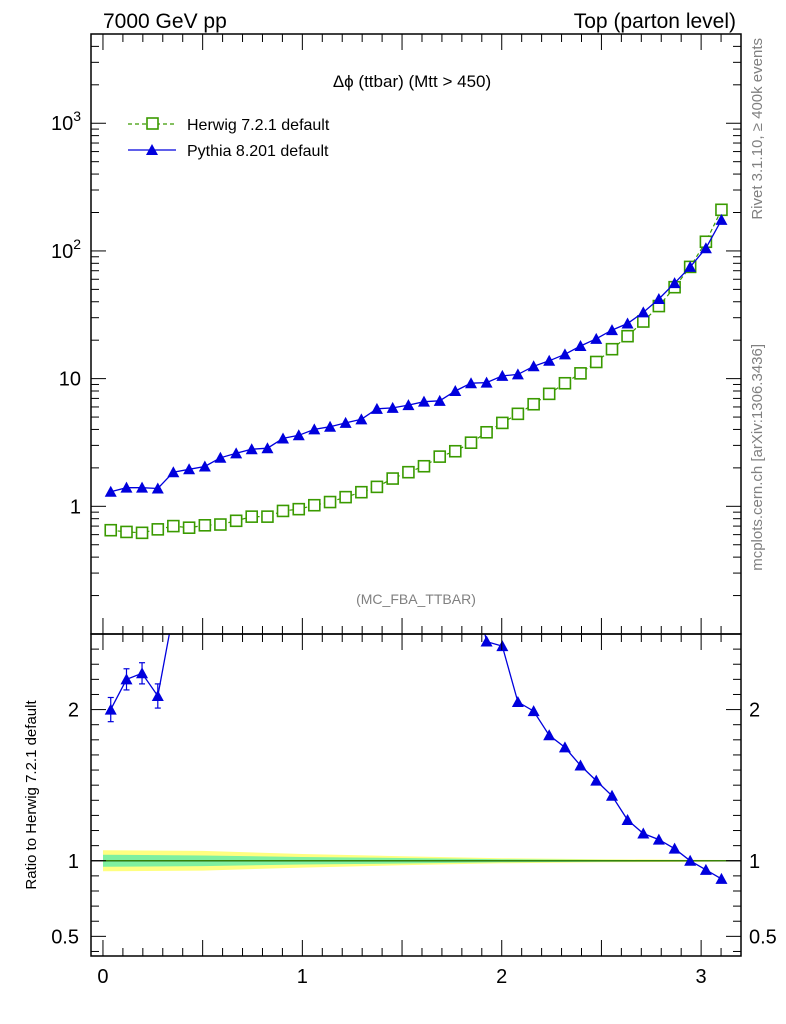 This screenshot has height=1024, width=786. Describe the element at coordinates (655, 21) in the screenshot. I see `header-right: Top (parton level)` at that location.